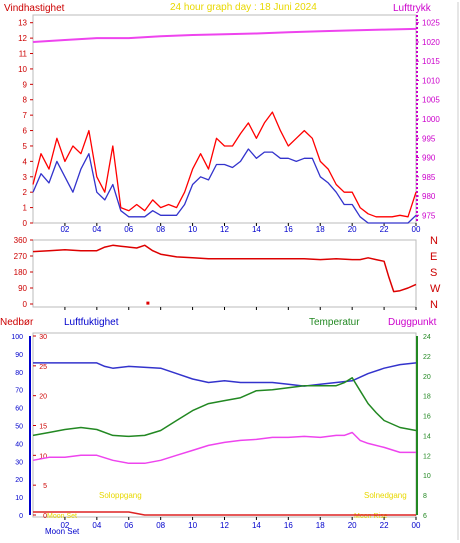 This screenshot has height=543, width=460. I want to click on moon-rise-label: Moon Rise, so click(371, 516).